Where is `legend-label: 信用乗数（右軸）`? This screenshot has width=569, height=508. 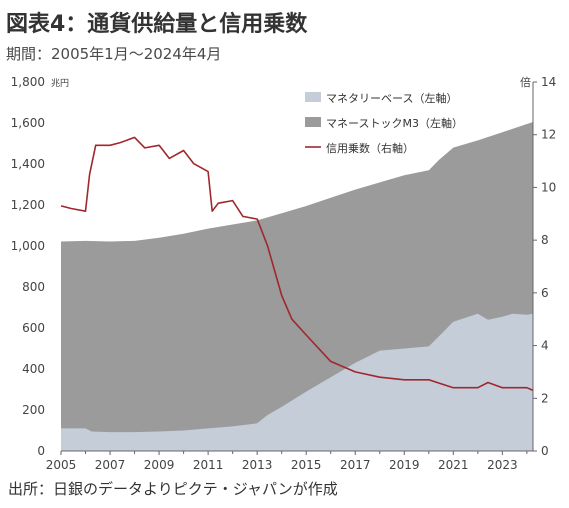
legend-label: 信用乗数（右軸） is located at coordinates (370, 148).